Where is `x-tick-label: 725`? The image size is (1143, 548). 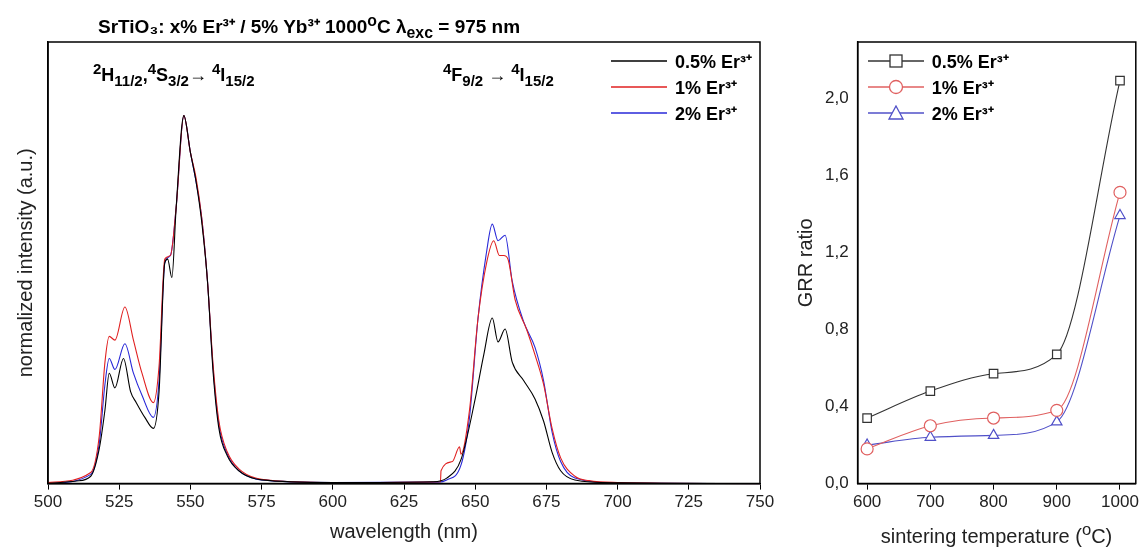 x-tick-label: 725 is located at coordinates (688, 502).